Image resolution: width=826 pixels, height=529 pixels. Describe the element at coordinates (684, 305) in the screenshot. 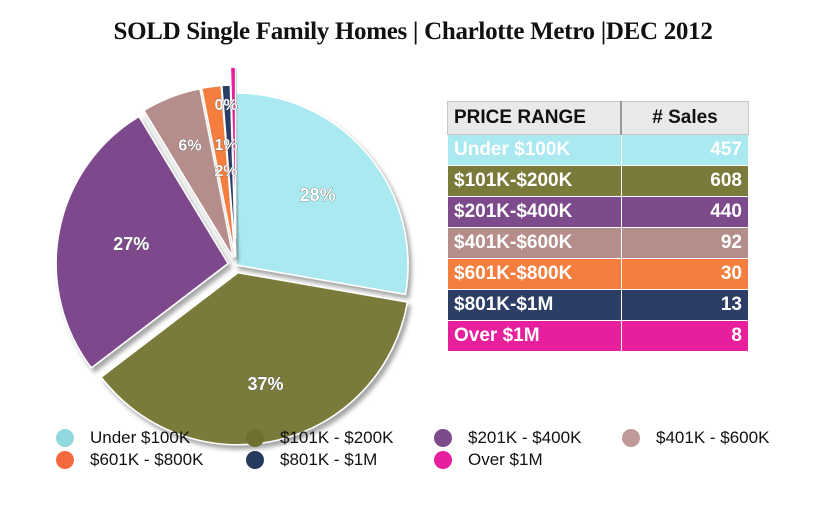

I see `sales-cell: 13` at that location.